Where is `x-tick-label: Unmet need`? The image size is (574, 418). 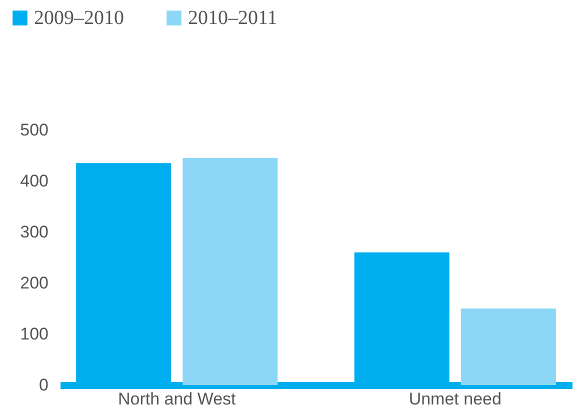 x-tick-label: Unmet need is located at coordinates (455, 399).